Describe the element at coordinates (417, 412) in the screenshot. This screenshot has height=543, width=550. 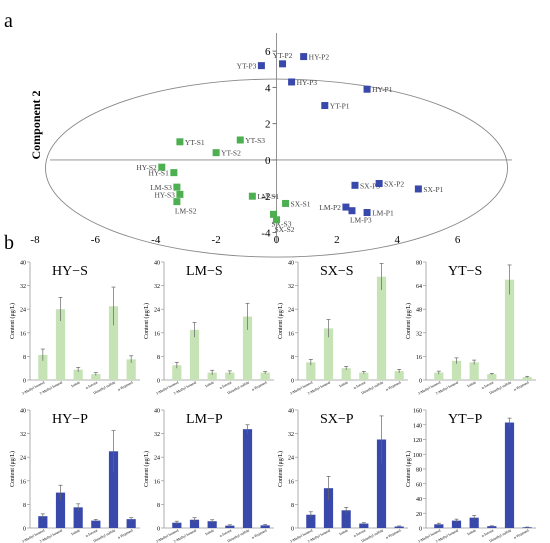
I see `y-tick-label: 160` at that location.